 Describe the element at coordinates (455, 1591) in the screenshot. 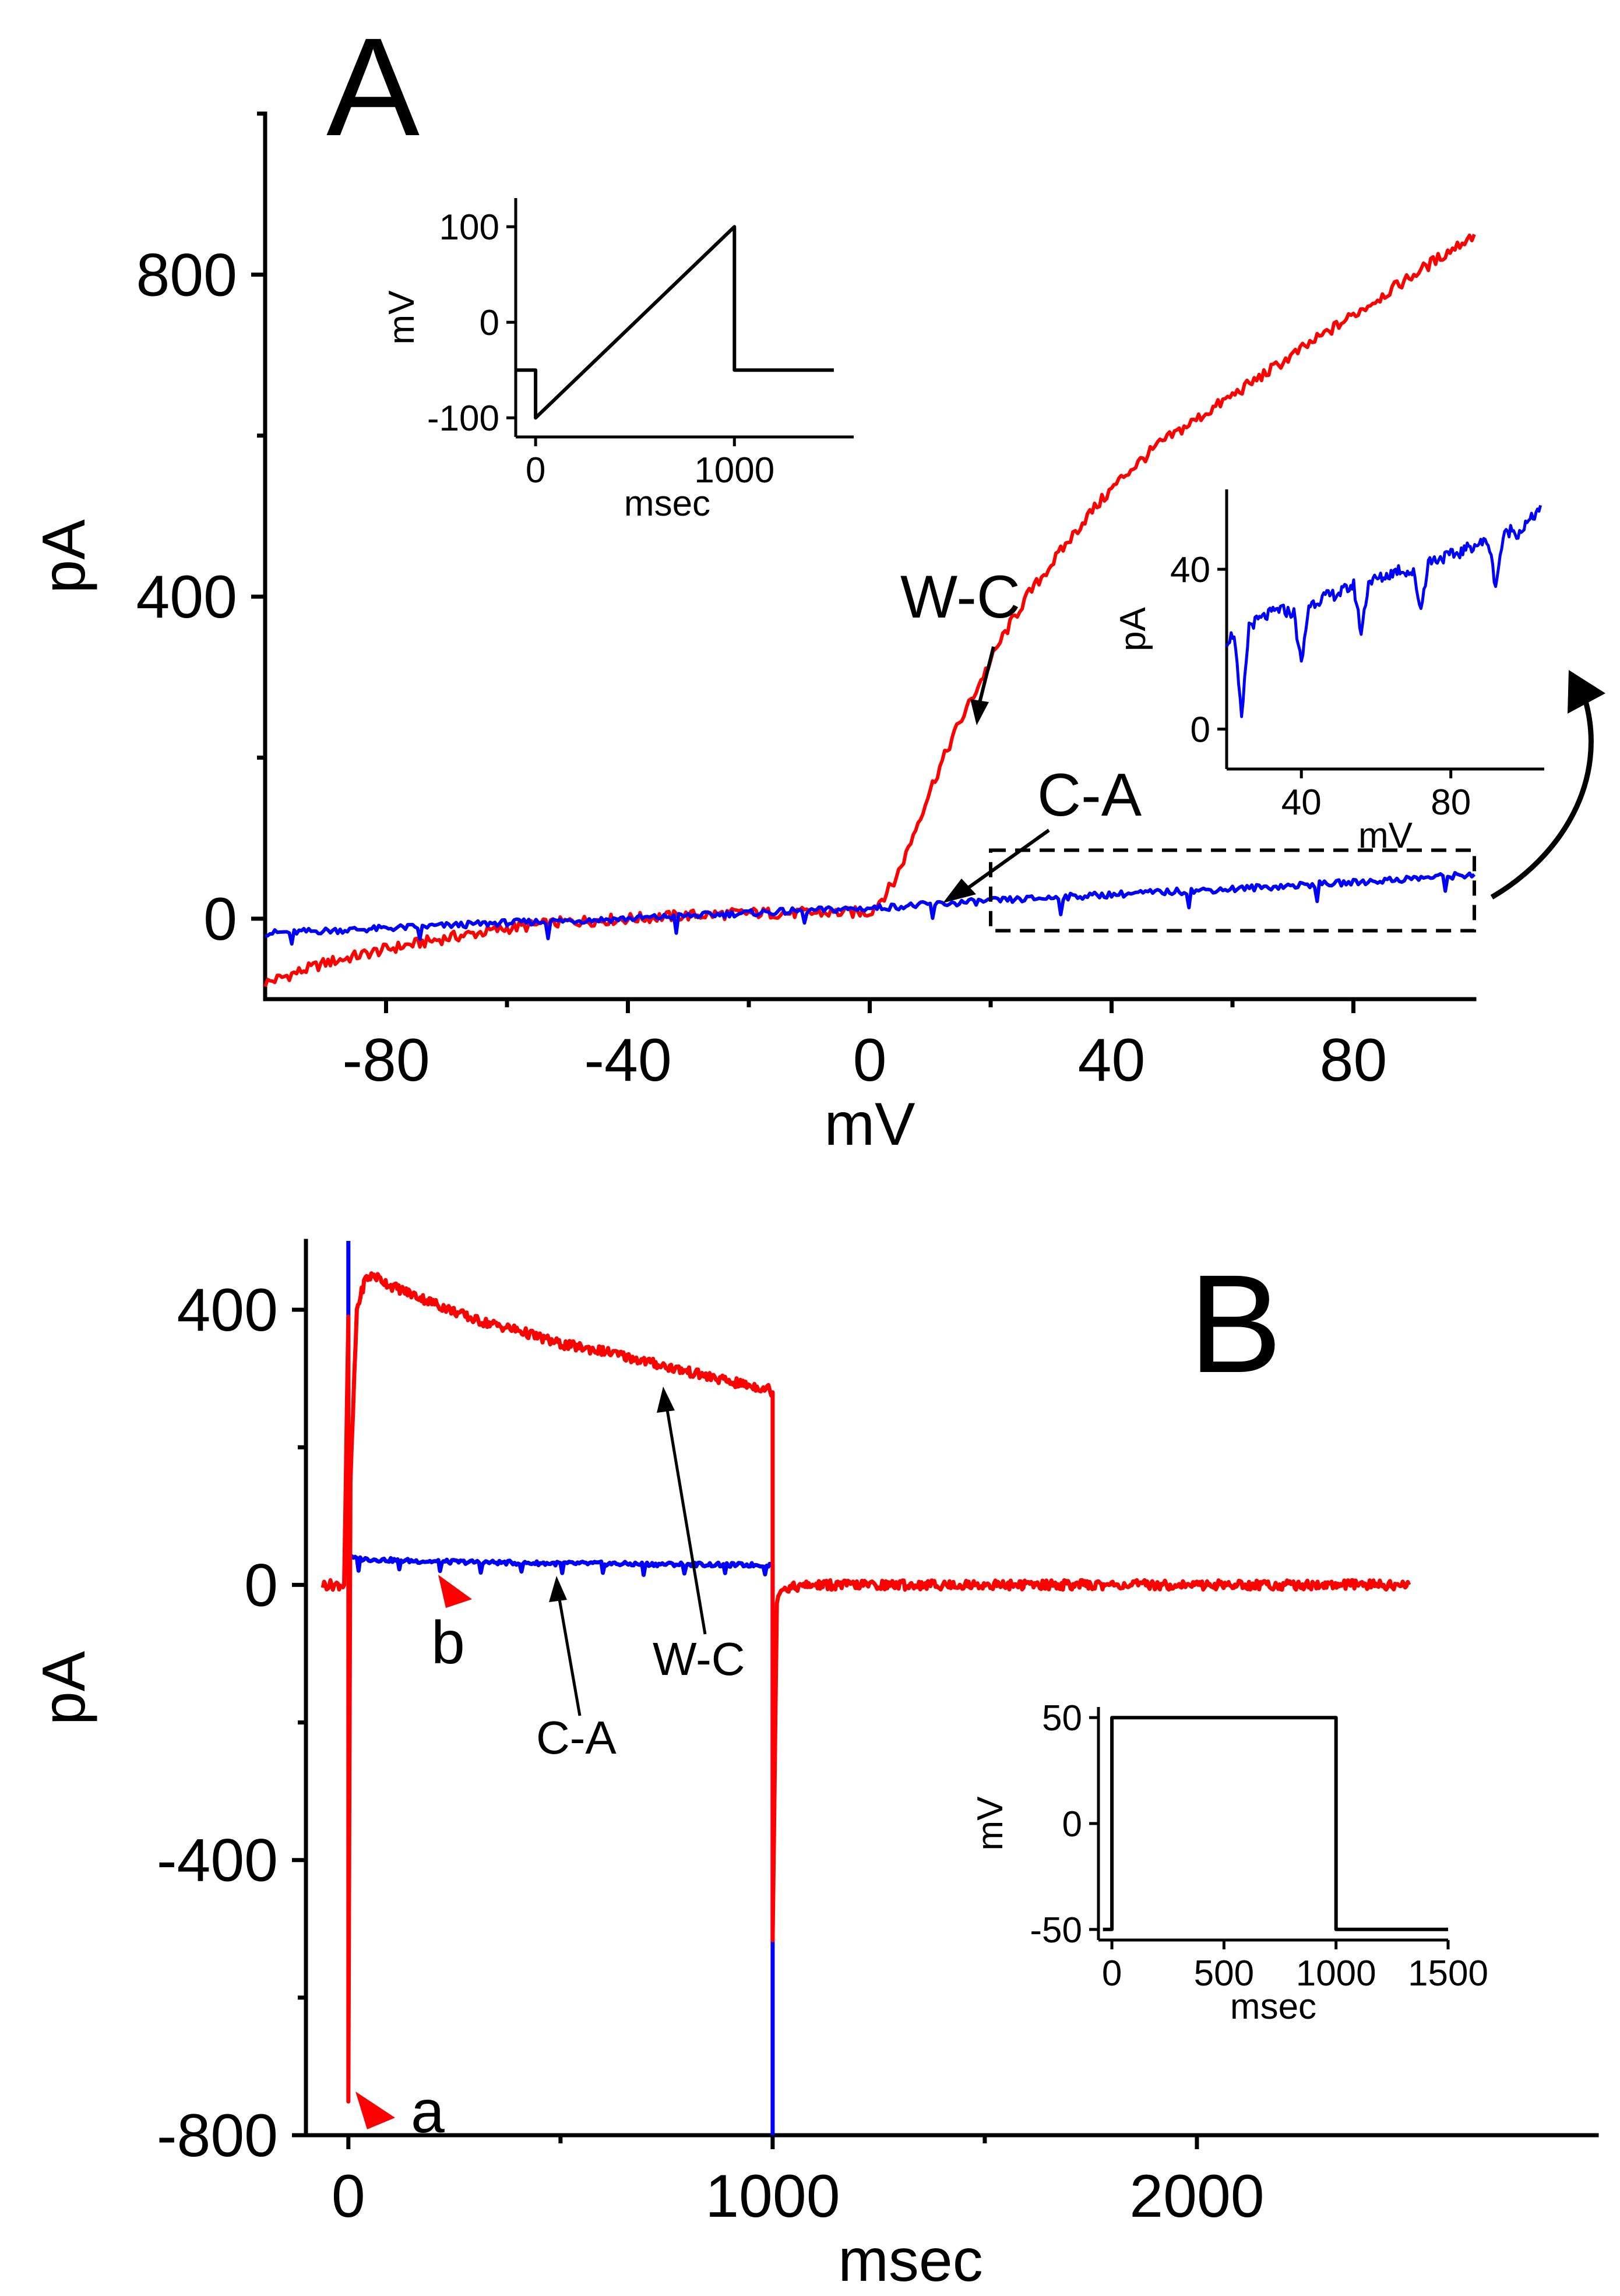

I see `marker-b-arrowhead` at that location.